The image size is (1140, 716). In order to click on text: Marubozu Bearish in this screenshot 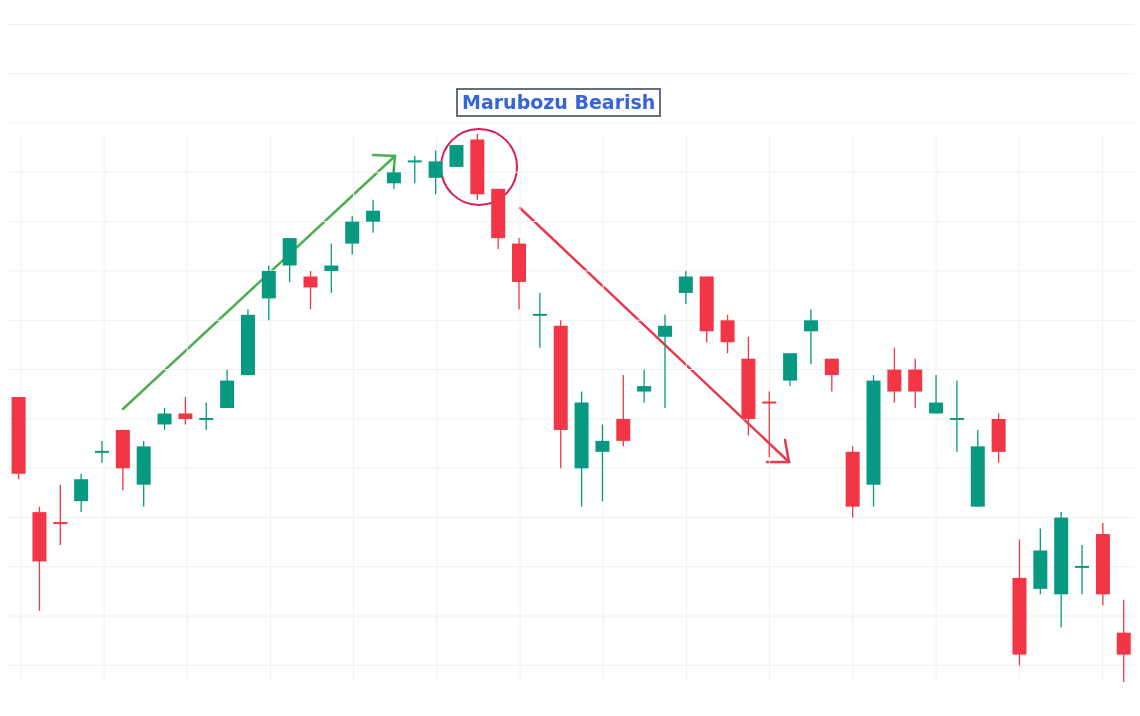, I will do `click(559, 102)`.